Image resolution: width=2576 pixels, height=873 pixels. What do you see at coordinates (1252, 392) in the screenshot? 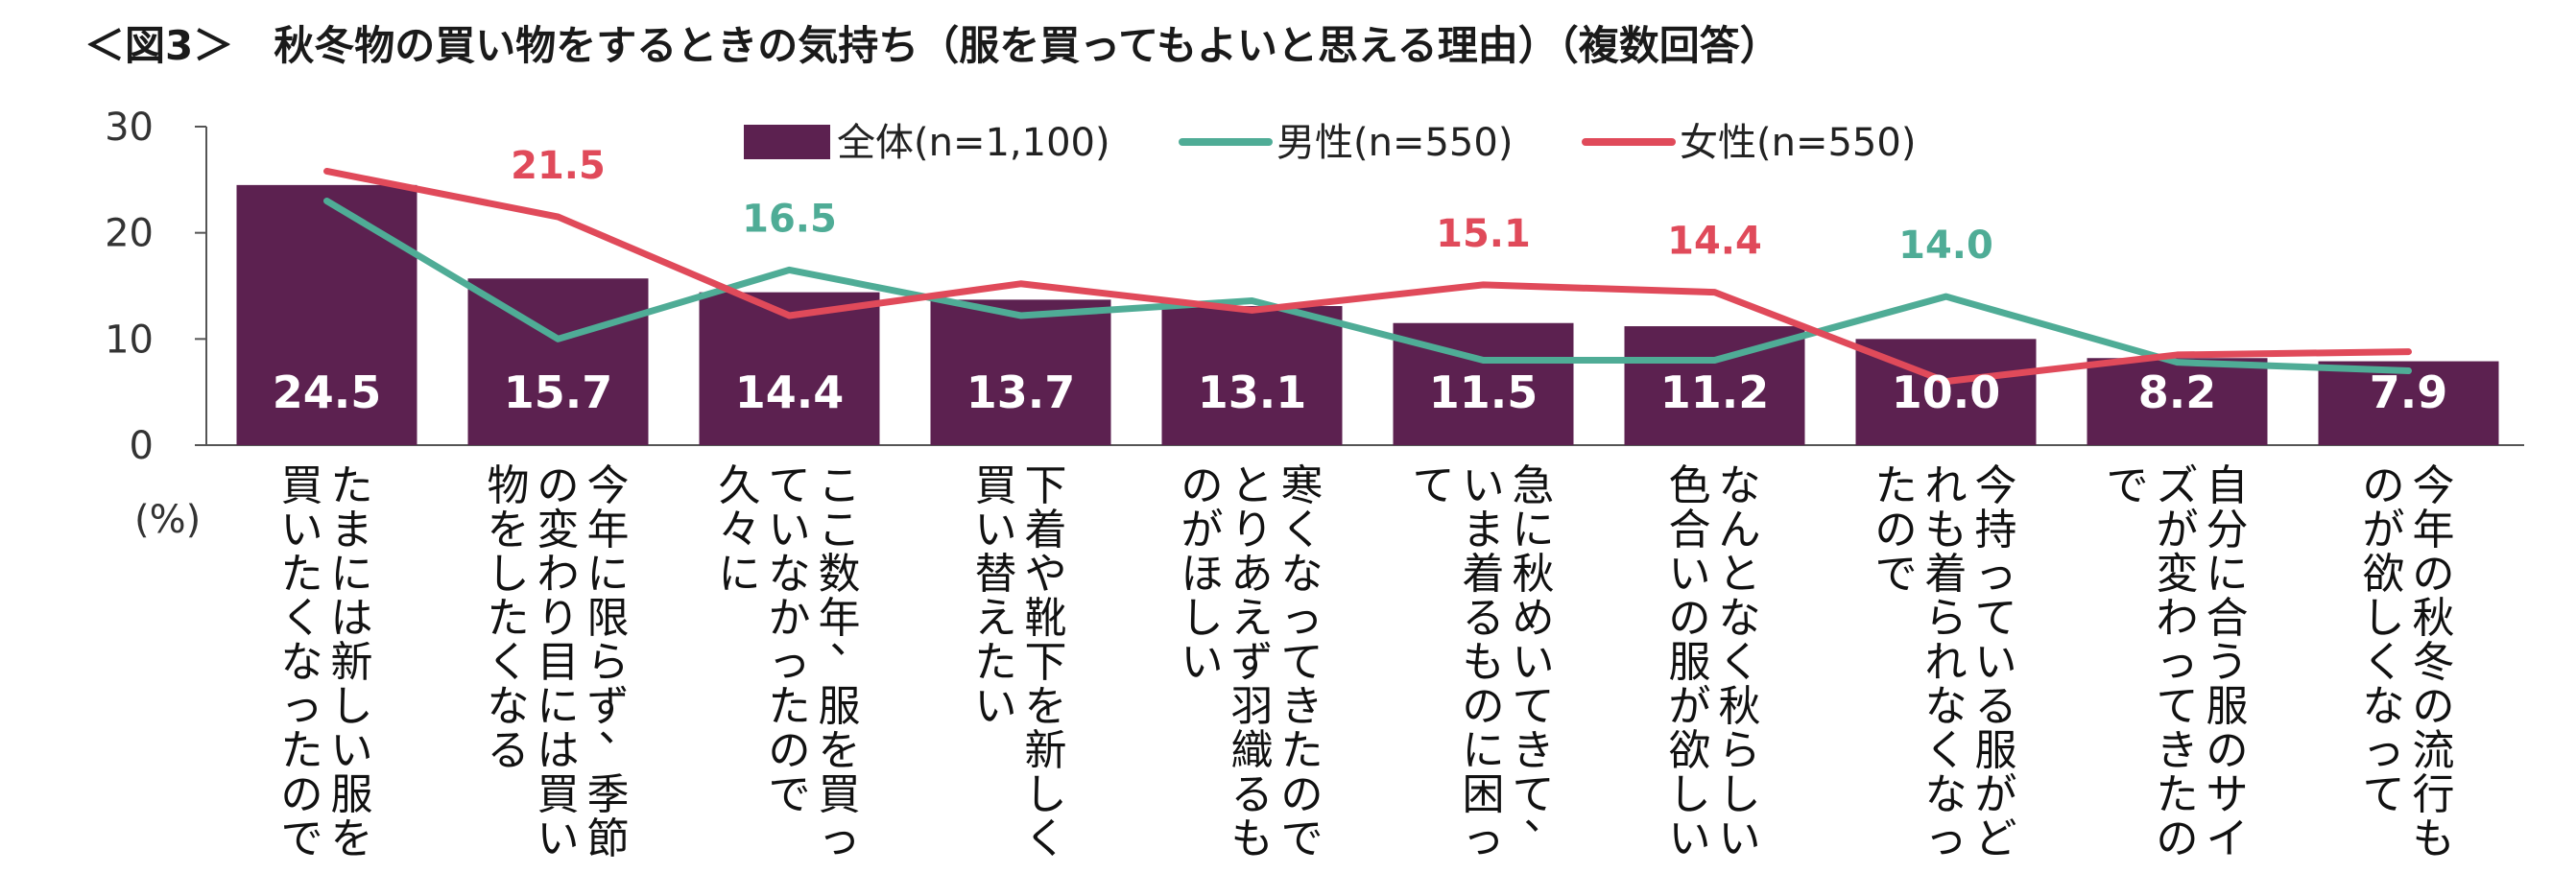
I see `bar-value-label: 13.1` at bounding box center [1252, 392].